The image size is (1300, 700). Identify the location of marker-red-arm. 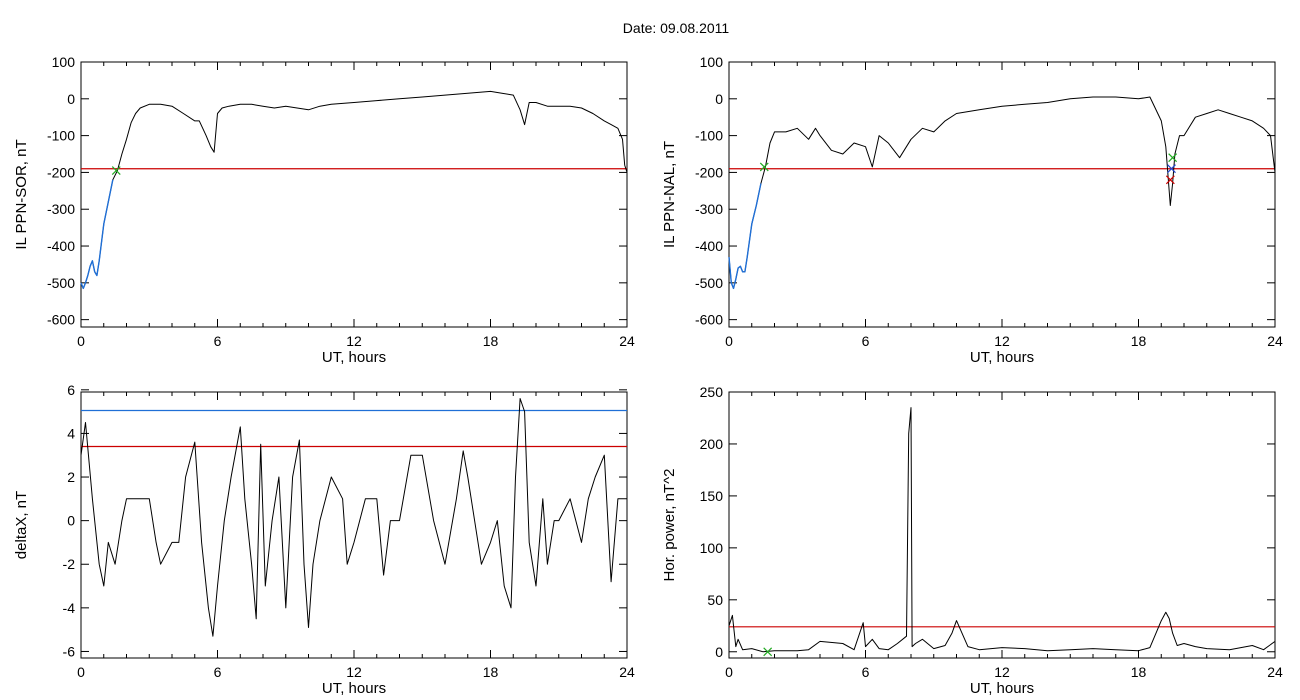
(1170, 180).